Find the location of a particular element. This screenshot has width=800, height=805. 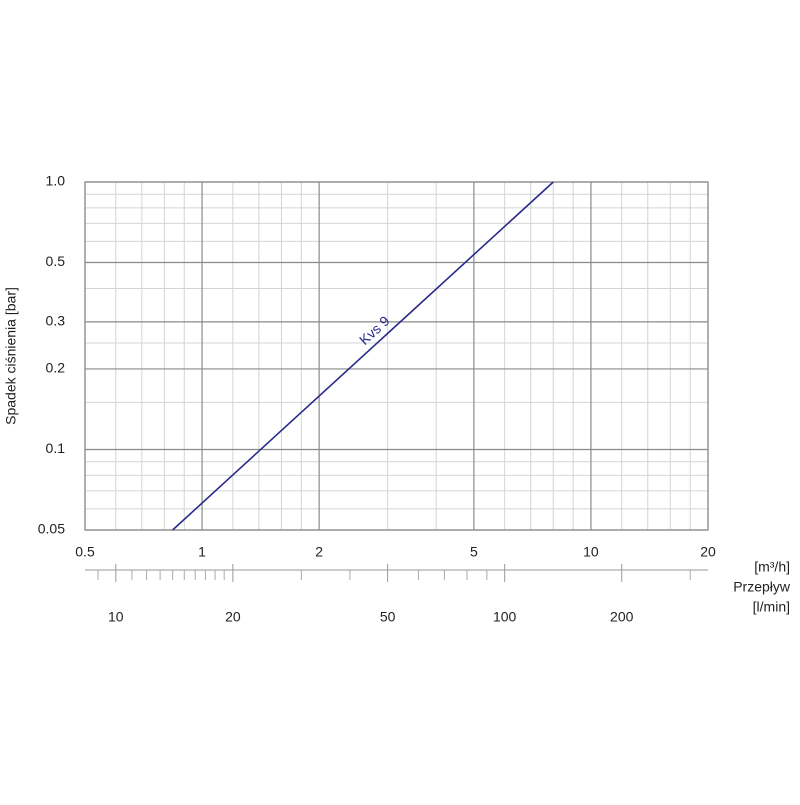

x2-tick-label: 20 is located at coordinates (233, 617).